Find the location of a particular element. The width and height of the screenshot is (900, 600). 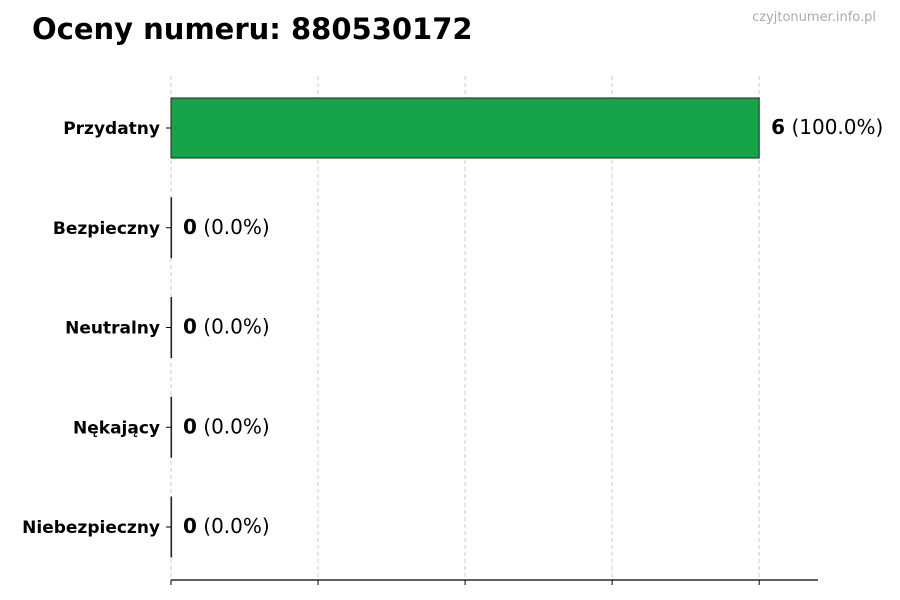

value-label: 6 is located at coordinates (778, 127).